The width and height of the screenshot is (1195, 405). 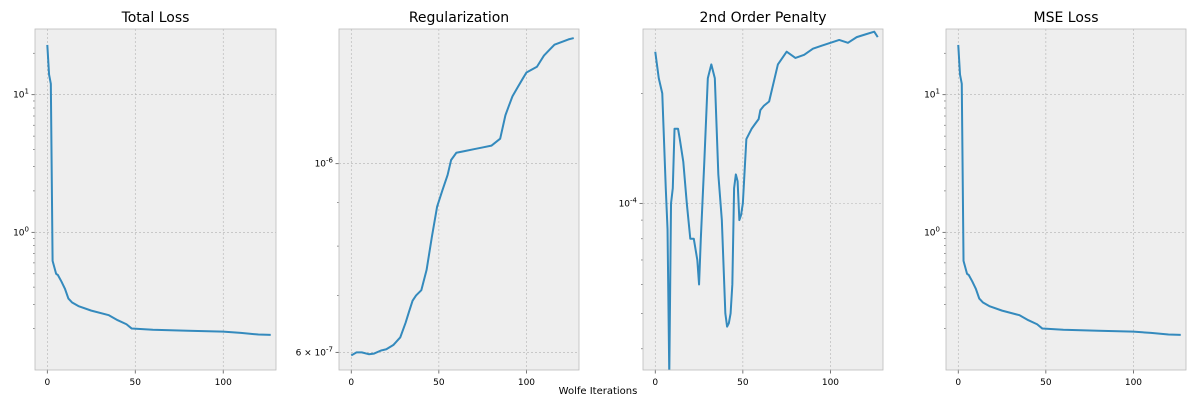 What do you see at coordinates (598, 391) in the screenshot?
I see `figure-x-axis-label: Wolfe Iterations` at bounding box center [598, 391].